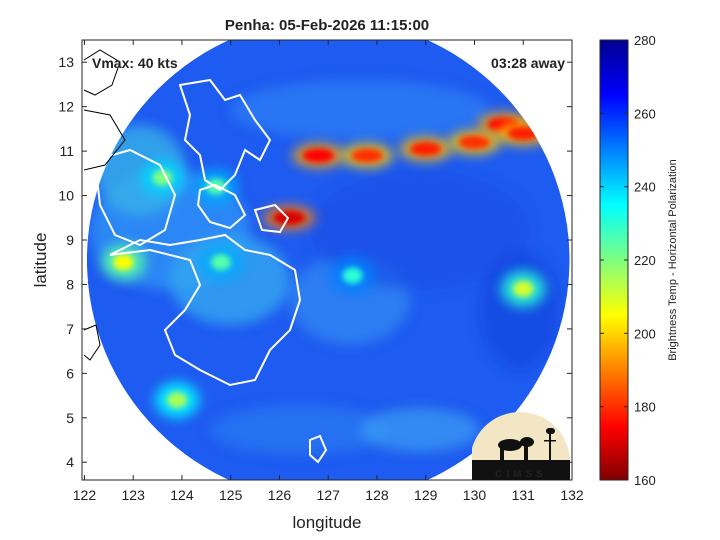  I want to click on x-tick-label: 127, so click(329, 495).